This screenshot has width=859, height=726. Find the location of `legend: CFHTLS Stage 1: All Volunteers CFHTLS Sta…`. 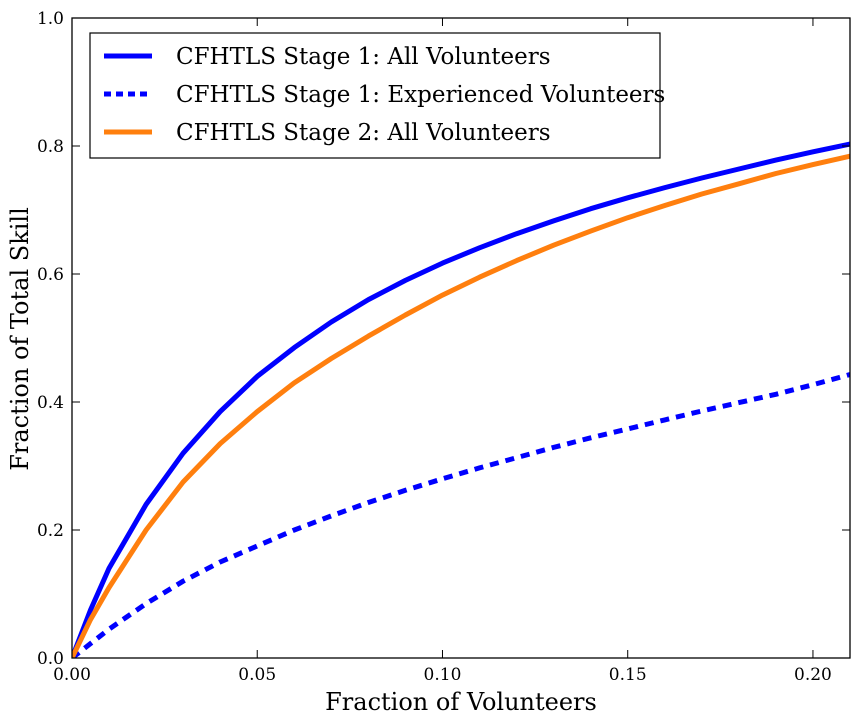

legend: CFHTLS Stage 1: All Volunteers CFHTLS Sta… is located at coordinates (377, 95).